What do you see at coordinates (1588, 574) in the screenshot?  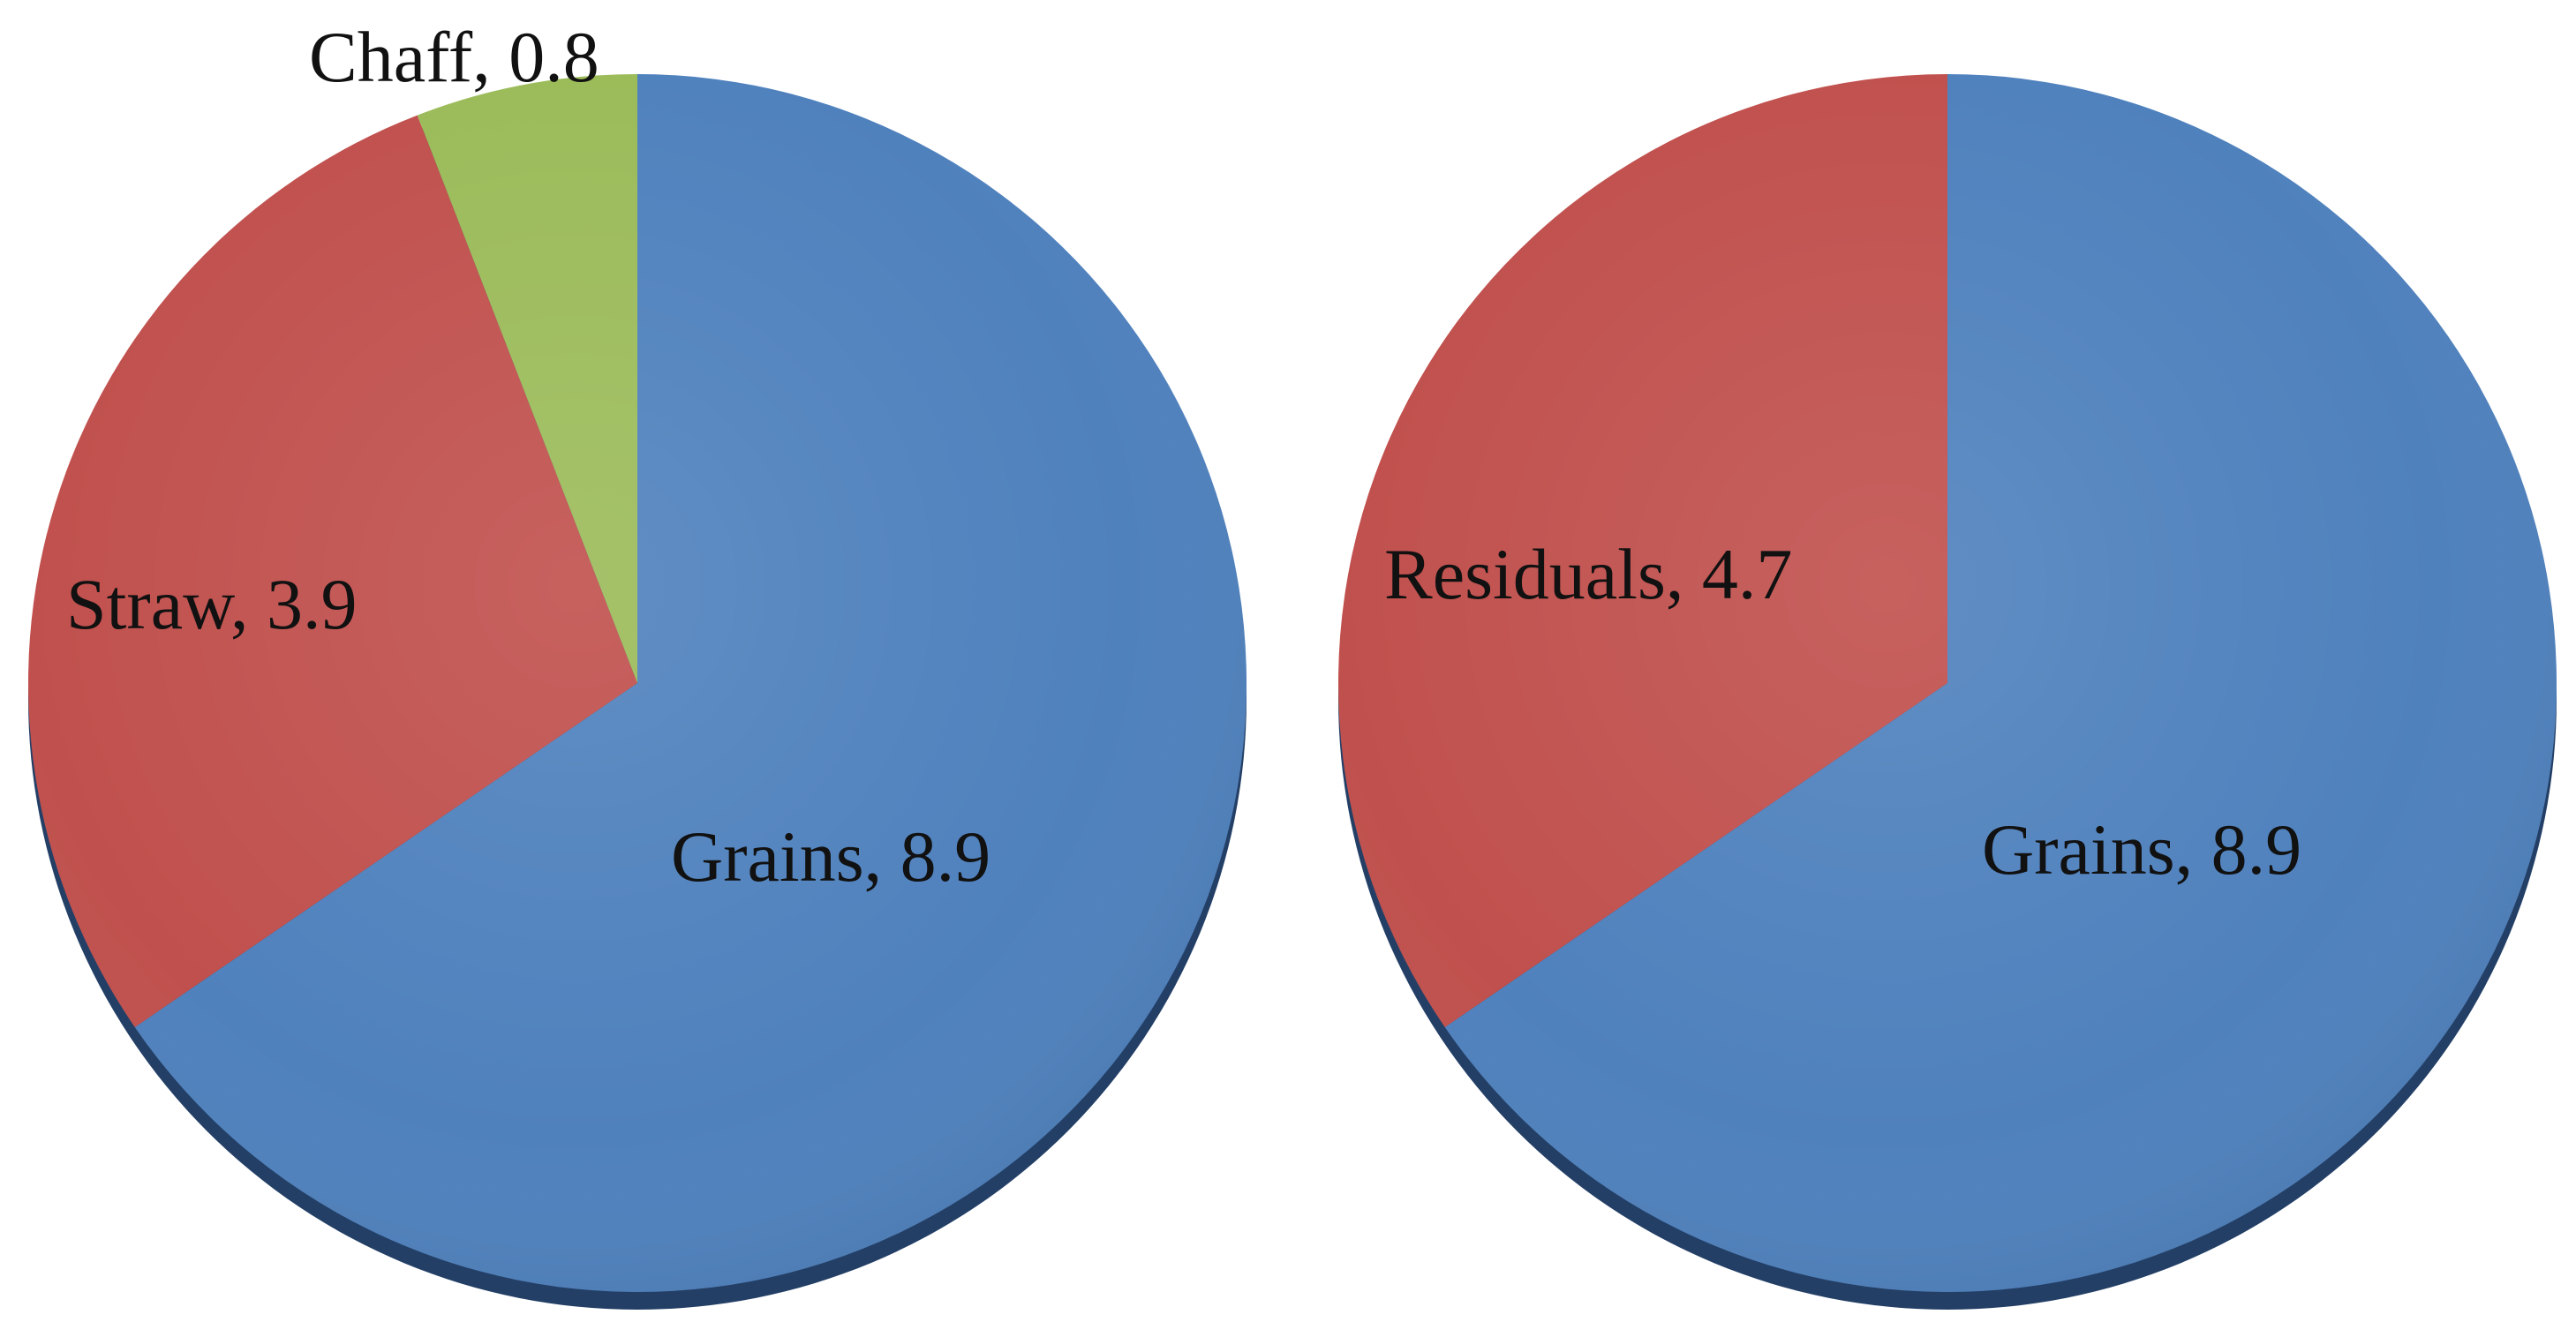 I see `slice-label-residuals: Residuals, 4.7` at bounding box center [1588, 574].